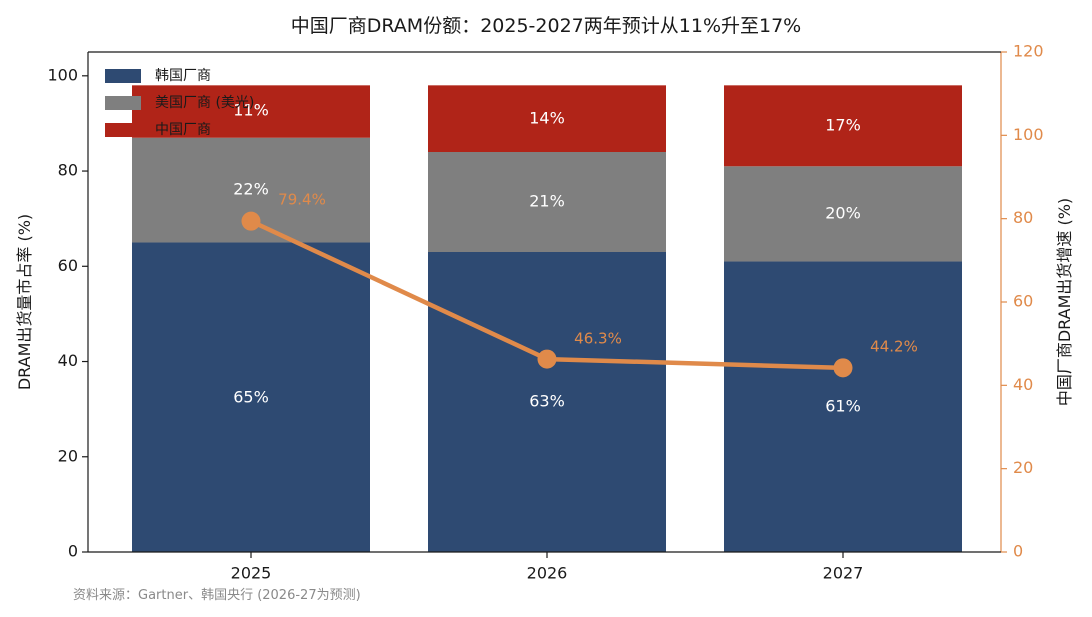 This screenshot has width=1092, height=617. What do you see at coordinates (1023, 467) in the screenshot?
I see `y2-tick-label-20: 20` at bounding box center [1023, 467].